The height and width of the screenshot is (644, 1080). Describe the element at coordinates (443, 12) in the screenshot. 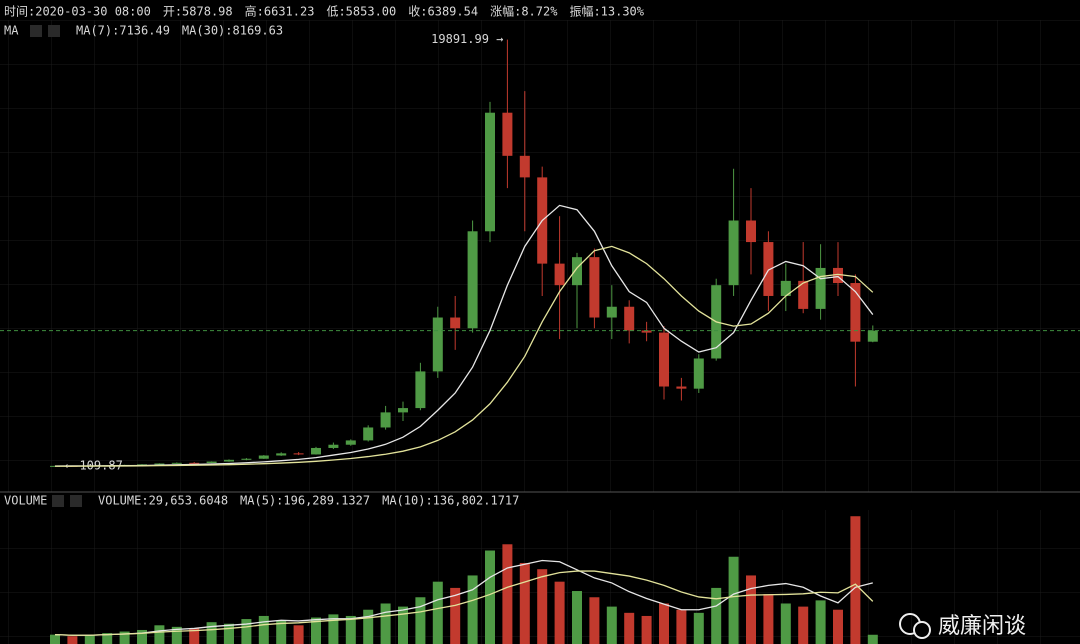

I see `info-item: 收:6389.54` at that location.